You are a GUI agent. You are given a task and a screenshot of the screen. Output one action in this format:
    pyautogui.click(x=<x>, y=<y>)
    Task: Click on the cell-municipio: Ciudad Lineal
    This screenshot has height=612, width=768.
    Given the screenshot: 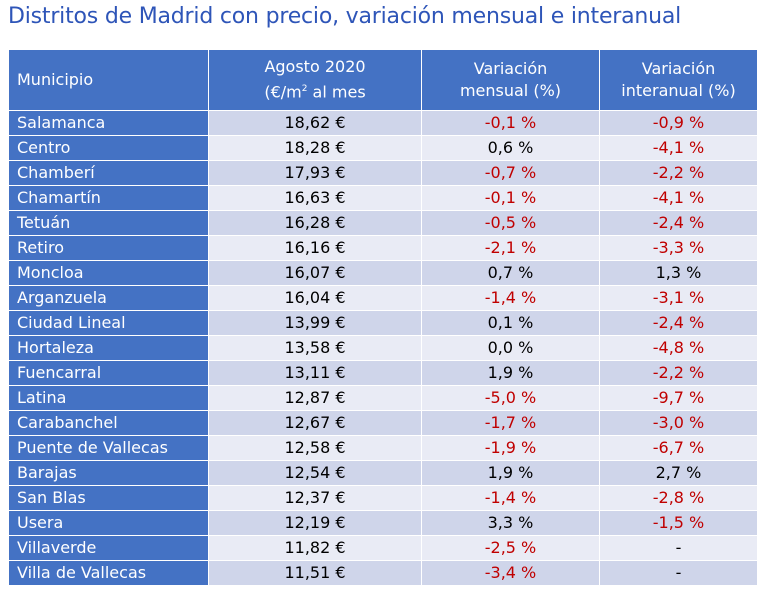 What is the action you would take?
    pyautogui.click(x=108, y=323)
    